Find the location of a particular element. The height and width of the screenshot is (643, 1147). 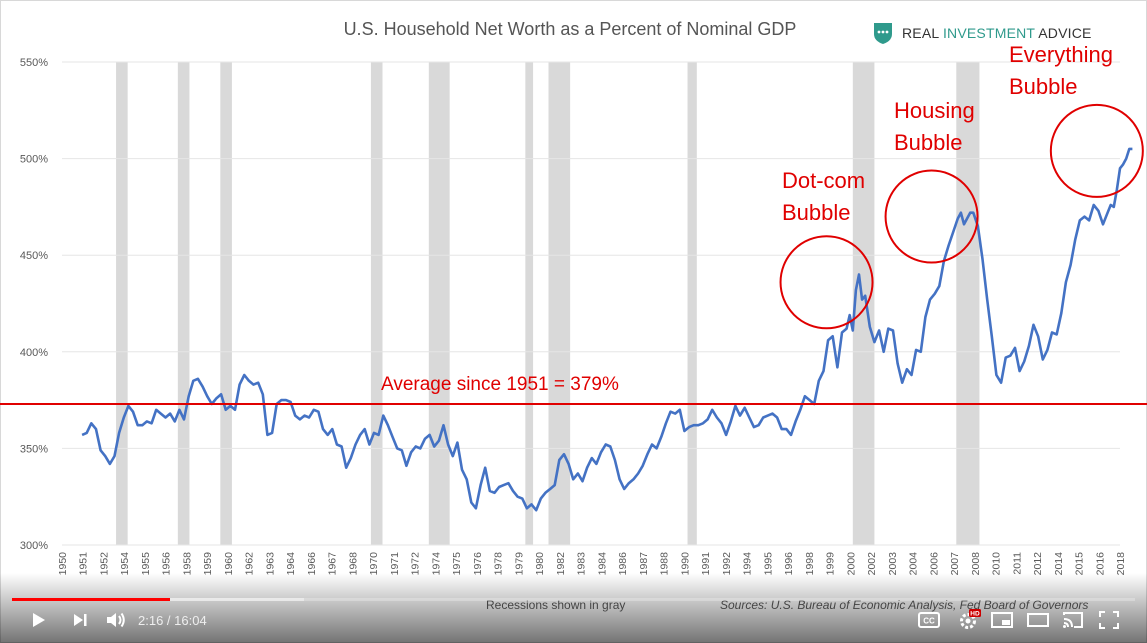

x-tick-label: 1980 is located at coordinates (540, 564).